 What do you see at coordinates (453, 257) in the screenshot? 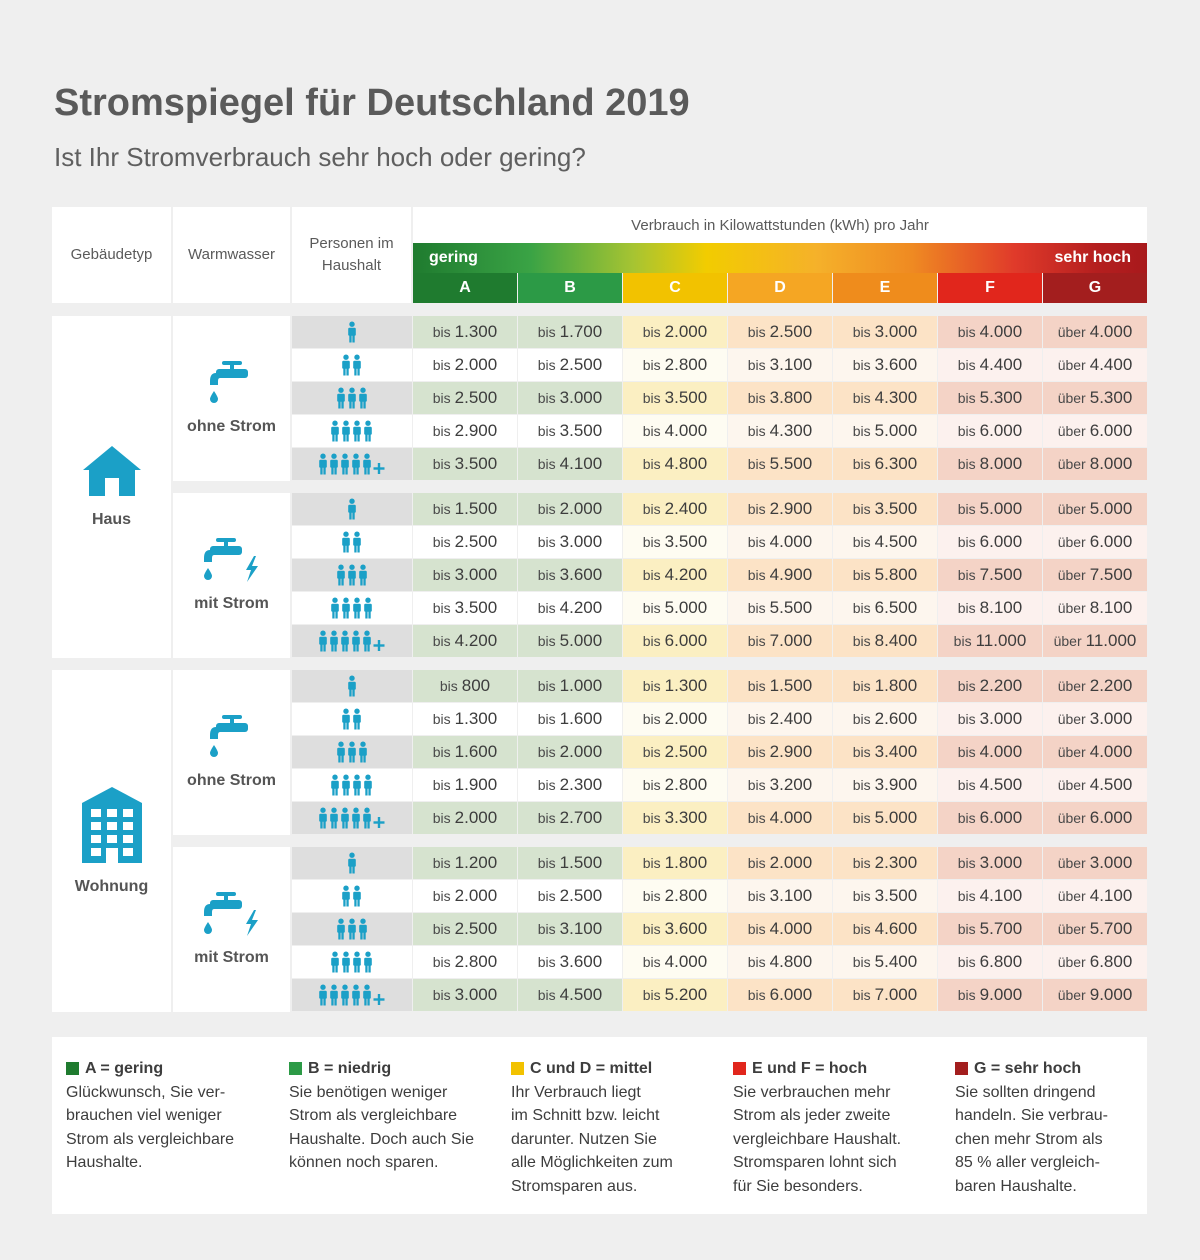
I see `gradient-low-label: gering` at bounding box center [453, 257].